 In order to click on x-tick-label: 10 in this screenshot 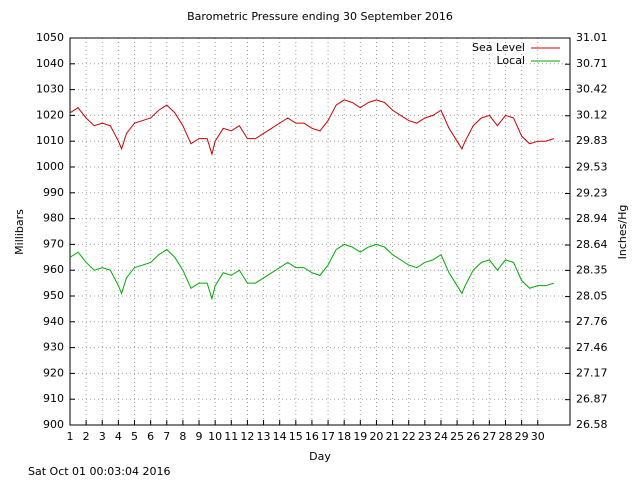, I will do `click(215, 436)`.